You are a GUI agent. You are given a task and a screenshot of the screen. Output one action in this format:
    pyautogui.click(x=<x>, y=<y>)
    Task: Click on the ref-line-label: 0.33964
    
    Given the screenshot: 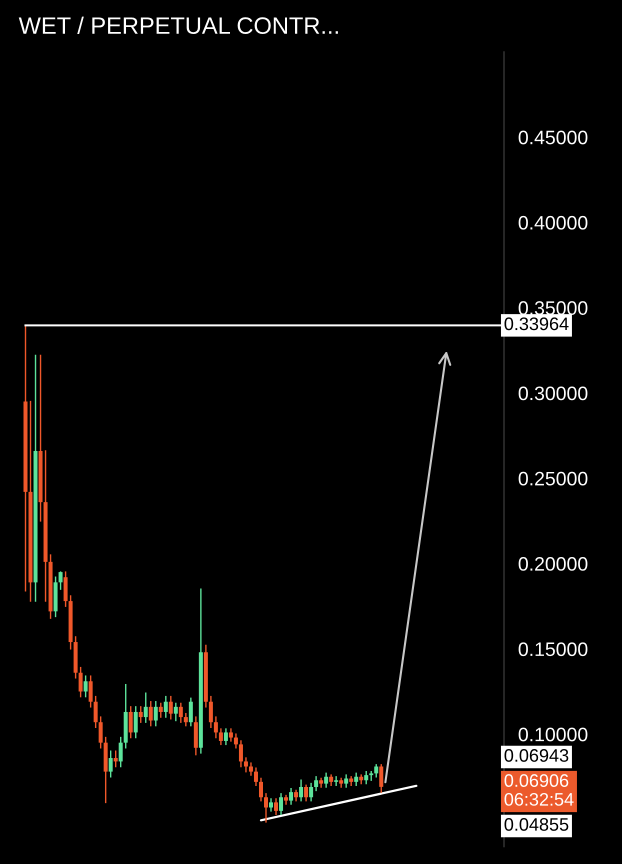 What is the action you would take?
    pyautogui.click(x=536, y=323)
    